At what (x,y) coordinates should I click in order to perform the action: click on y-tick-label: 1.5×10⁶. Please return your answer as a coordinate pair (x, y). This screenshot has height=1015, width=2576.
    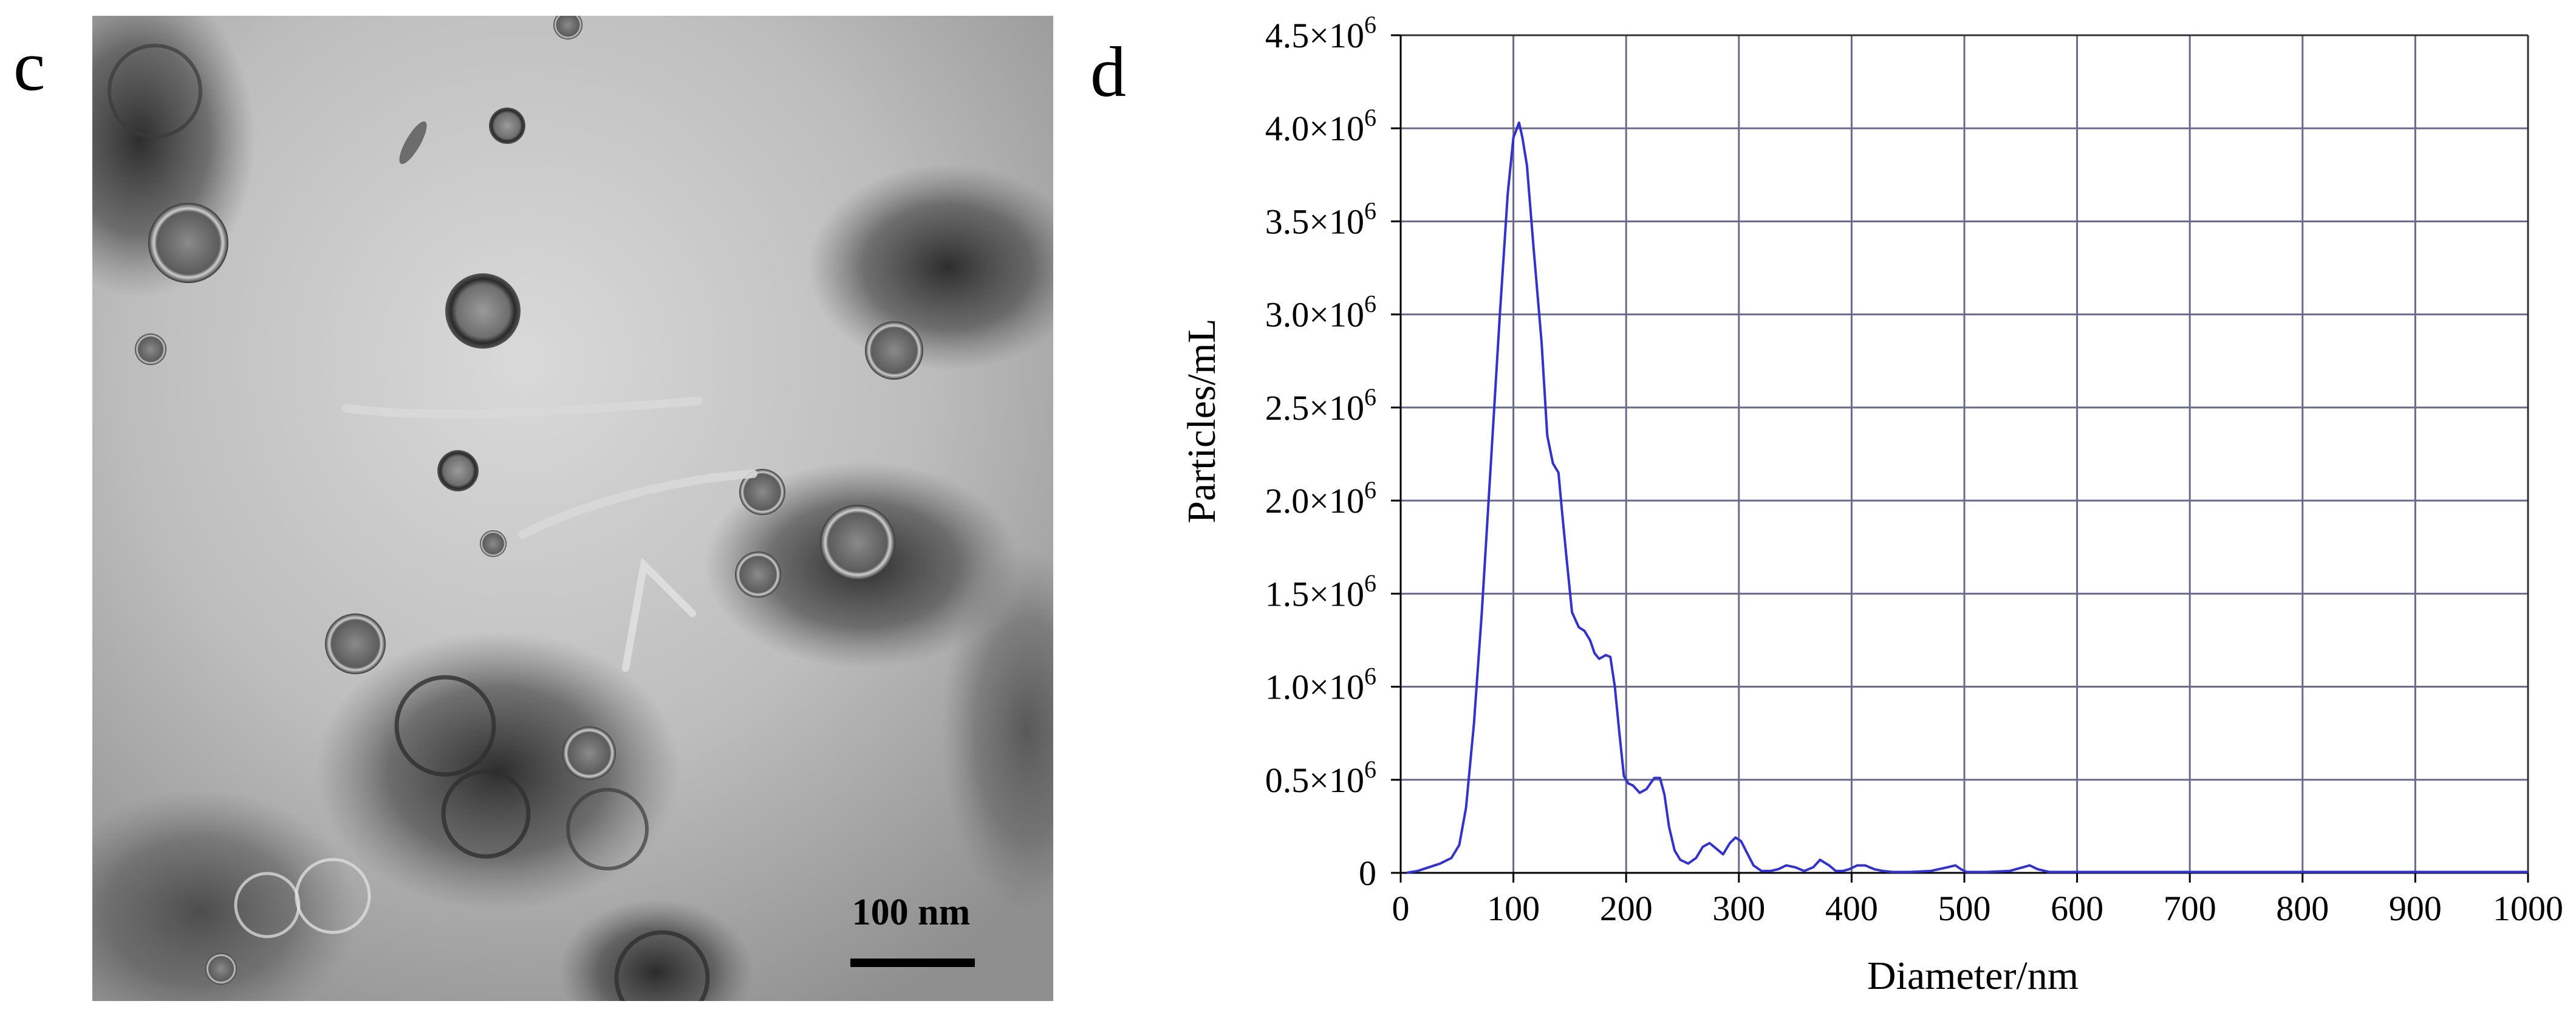
    Looking at the image, I should click on (1320, 591).